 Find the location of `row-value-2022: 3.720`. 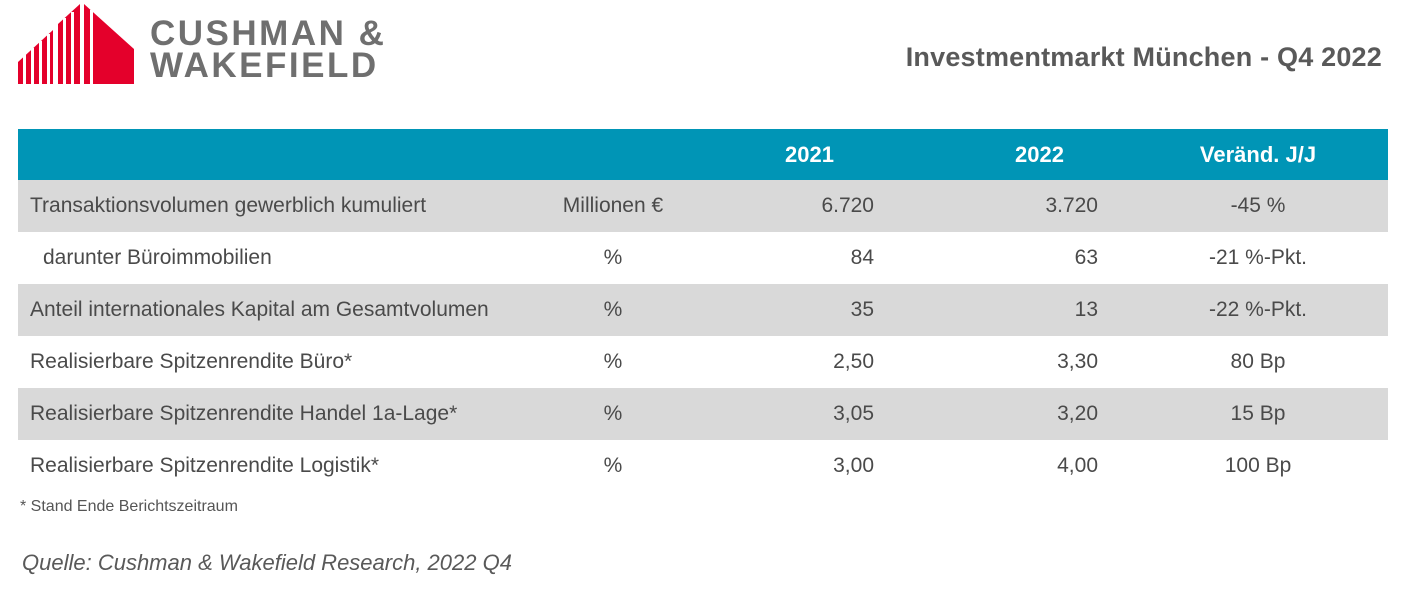

row-value-2022: 3.720 is located at coordinates (1008, 206).